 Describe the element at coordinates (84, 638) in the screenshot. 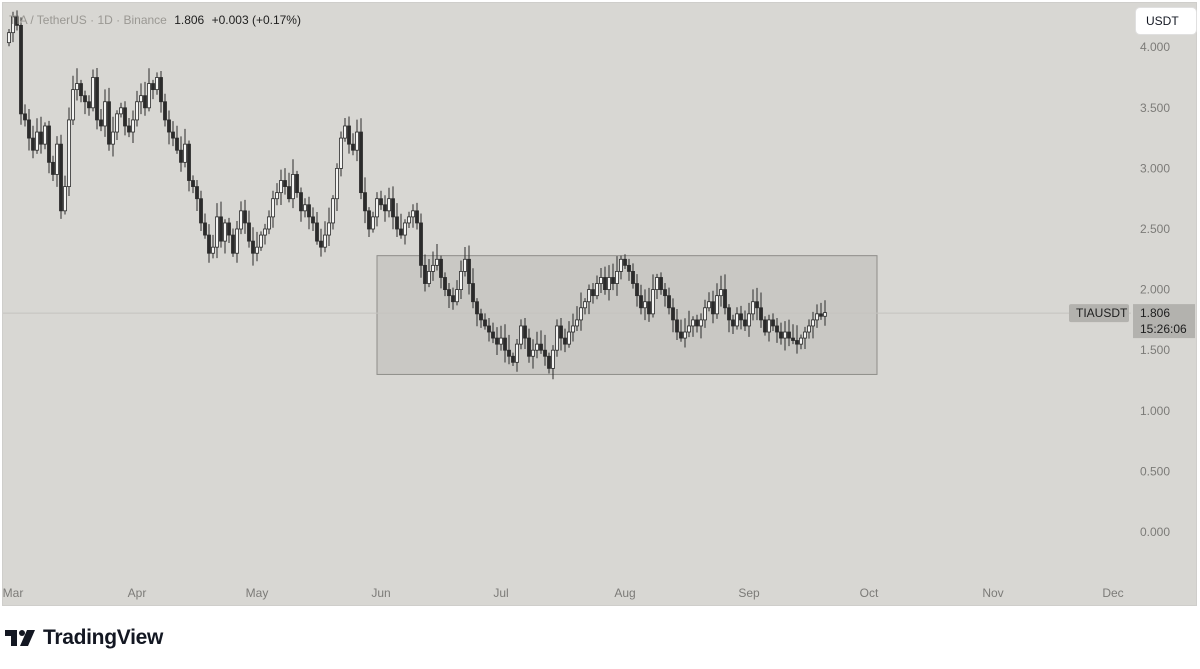

I see `footer: TradingView` at that location.